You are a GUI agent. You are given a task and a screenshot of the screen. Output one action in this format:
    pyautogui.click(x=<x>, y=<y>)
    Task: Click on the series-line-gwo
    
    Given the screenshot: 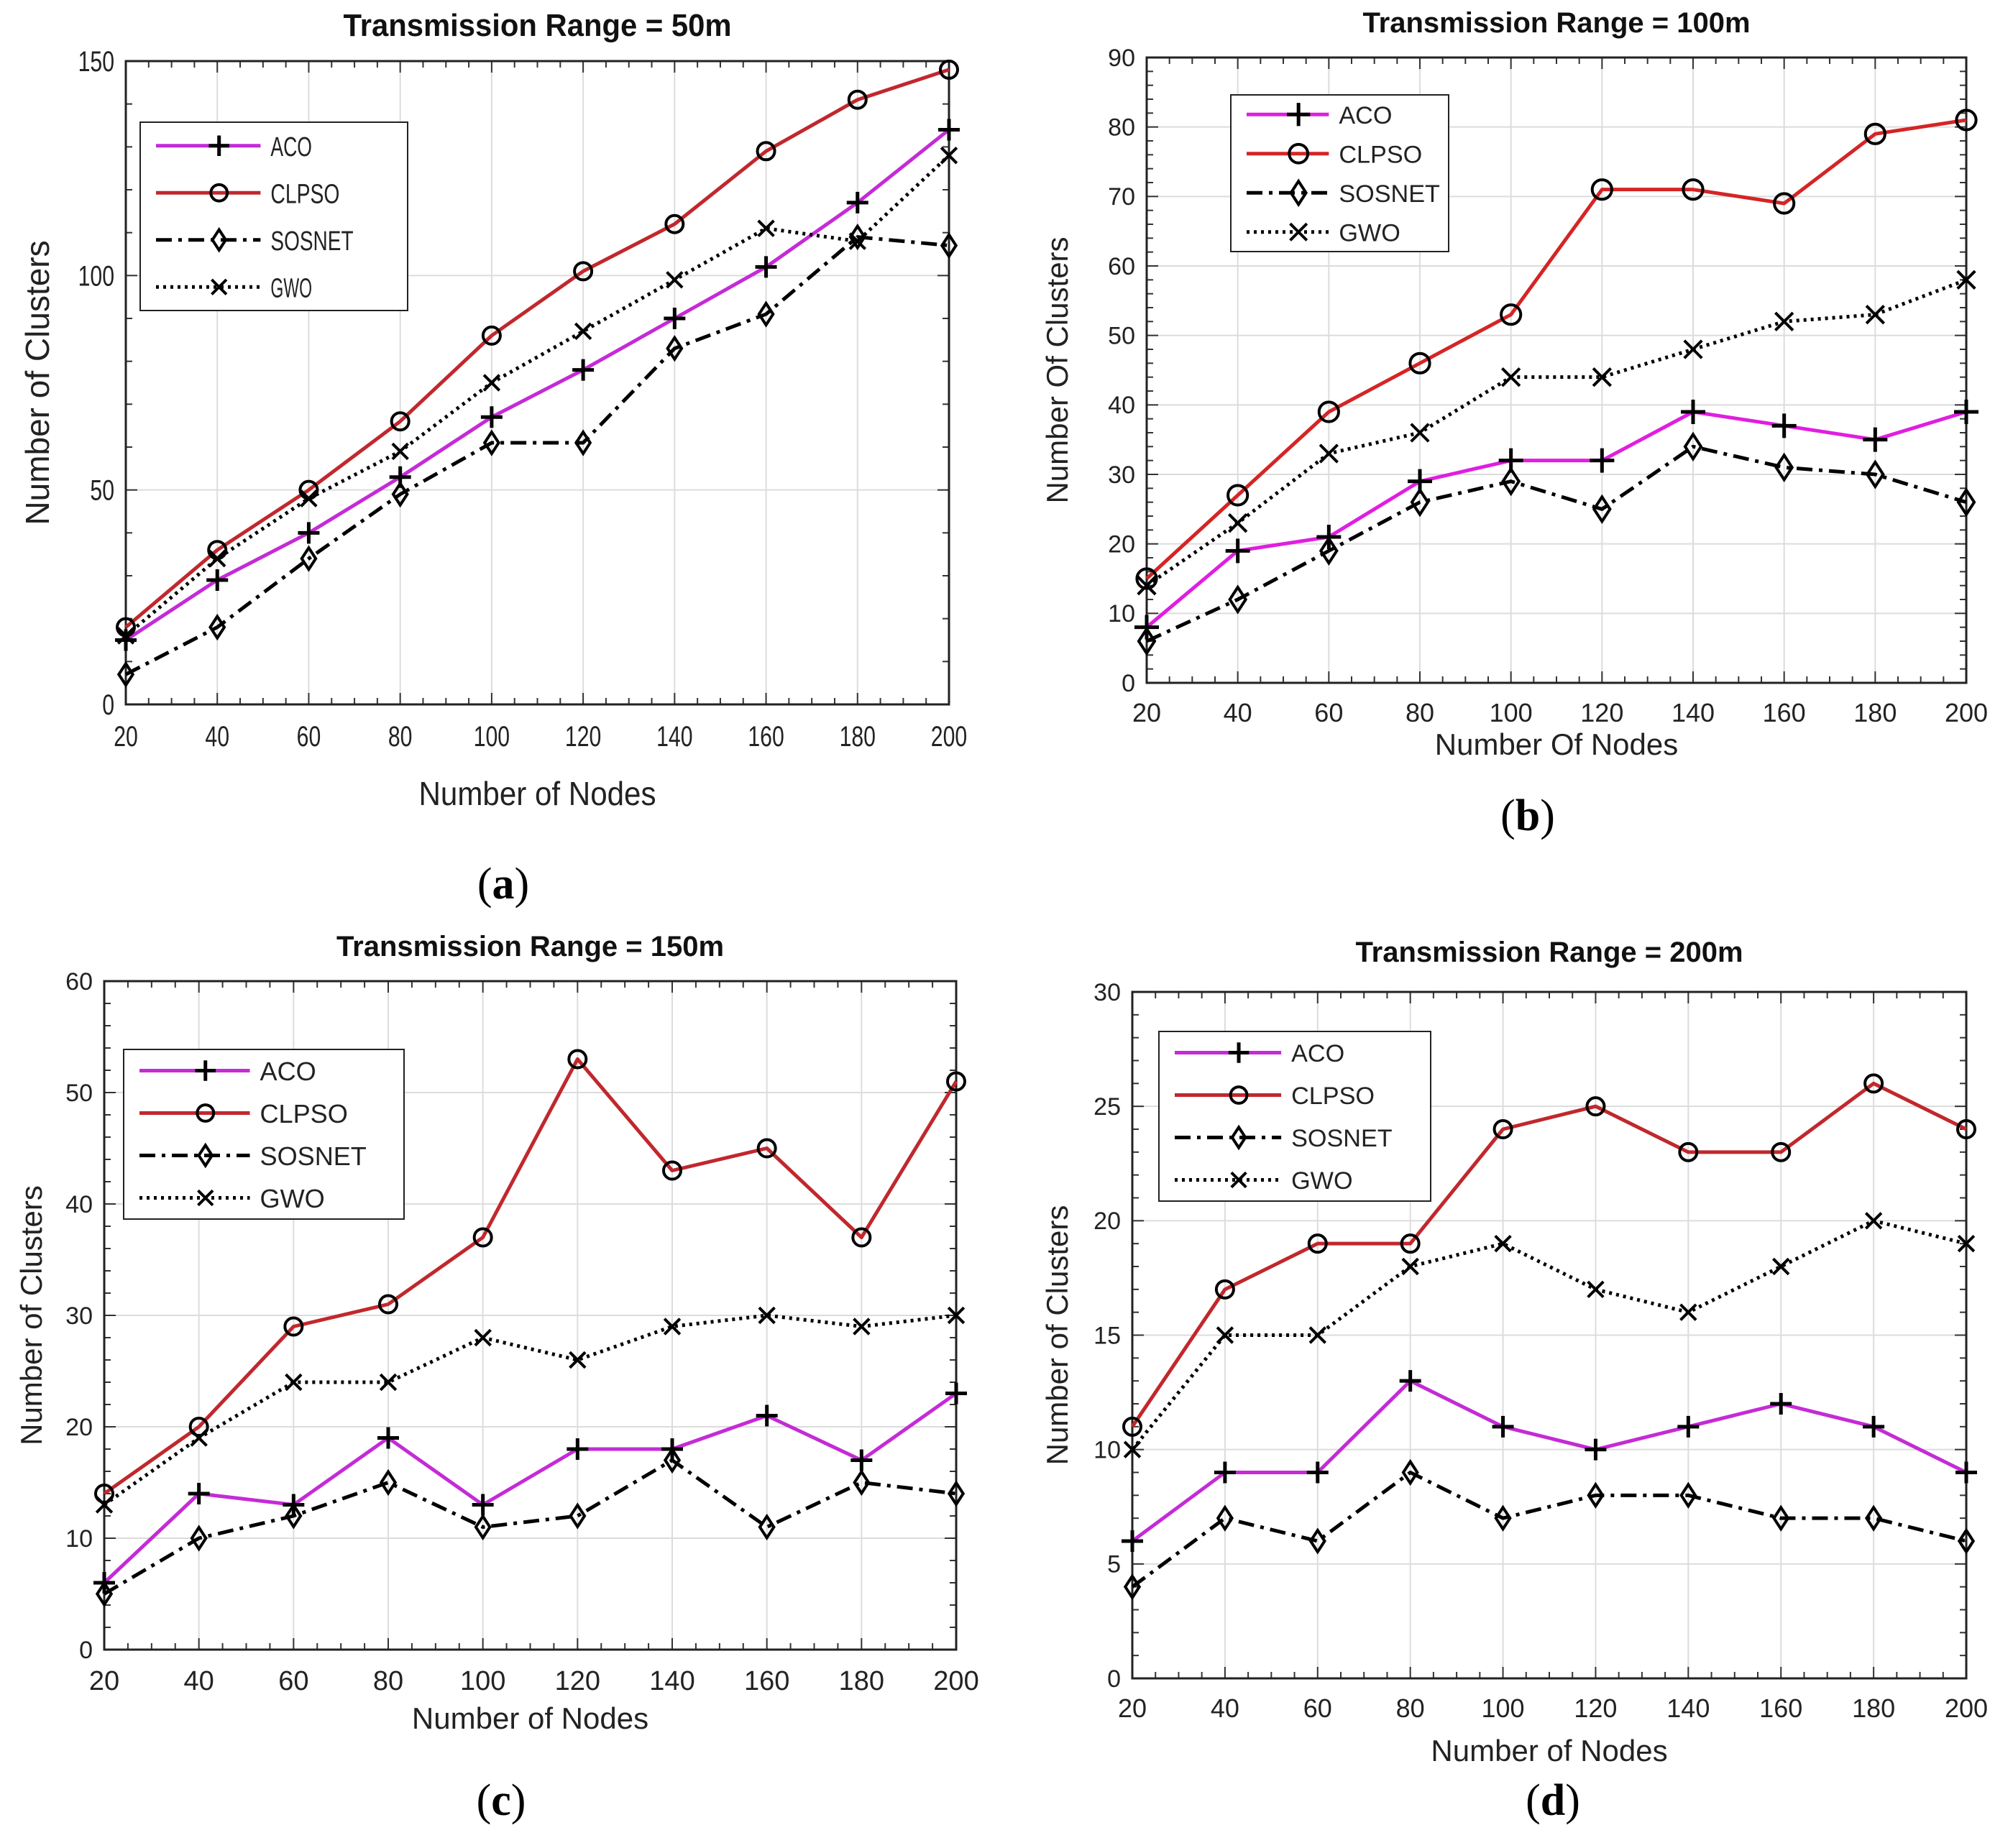 What is the action you would take?
    pyautogui.click(x=537, y=396)
    